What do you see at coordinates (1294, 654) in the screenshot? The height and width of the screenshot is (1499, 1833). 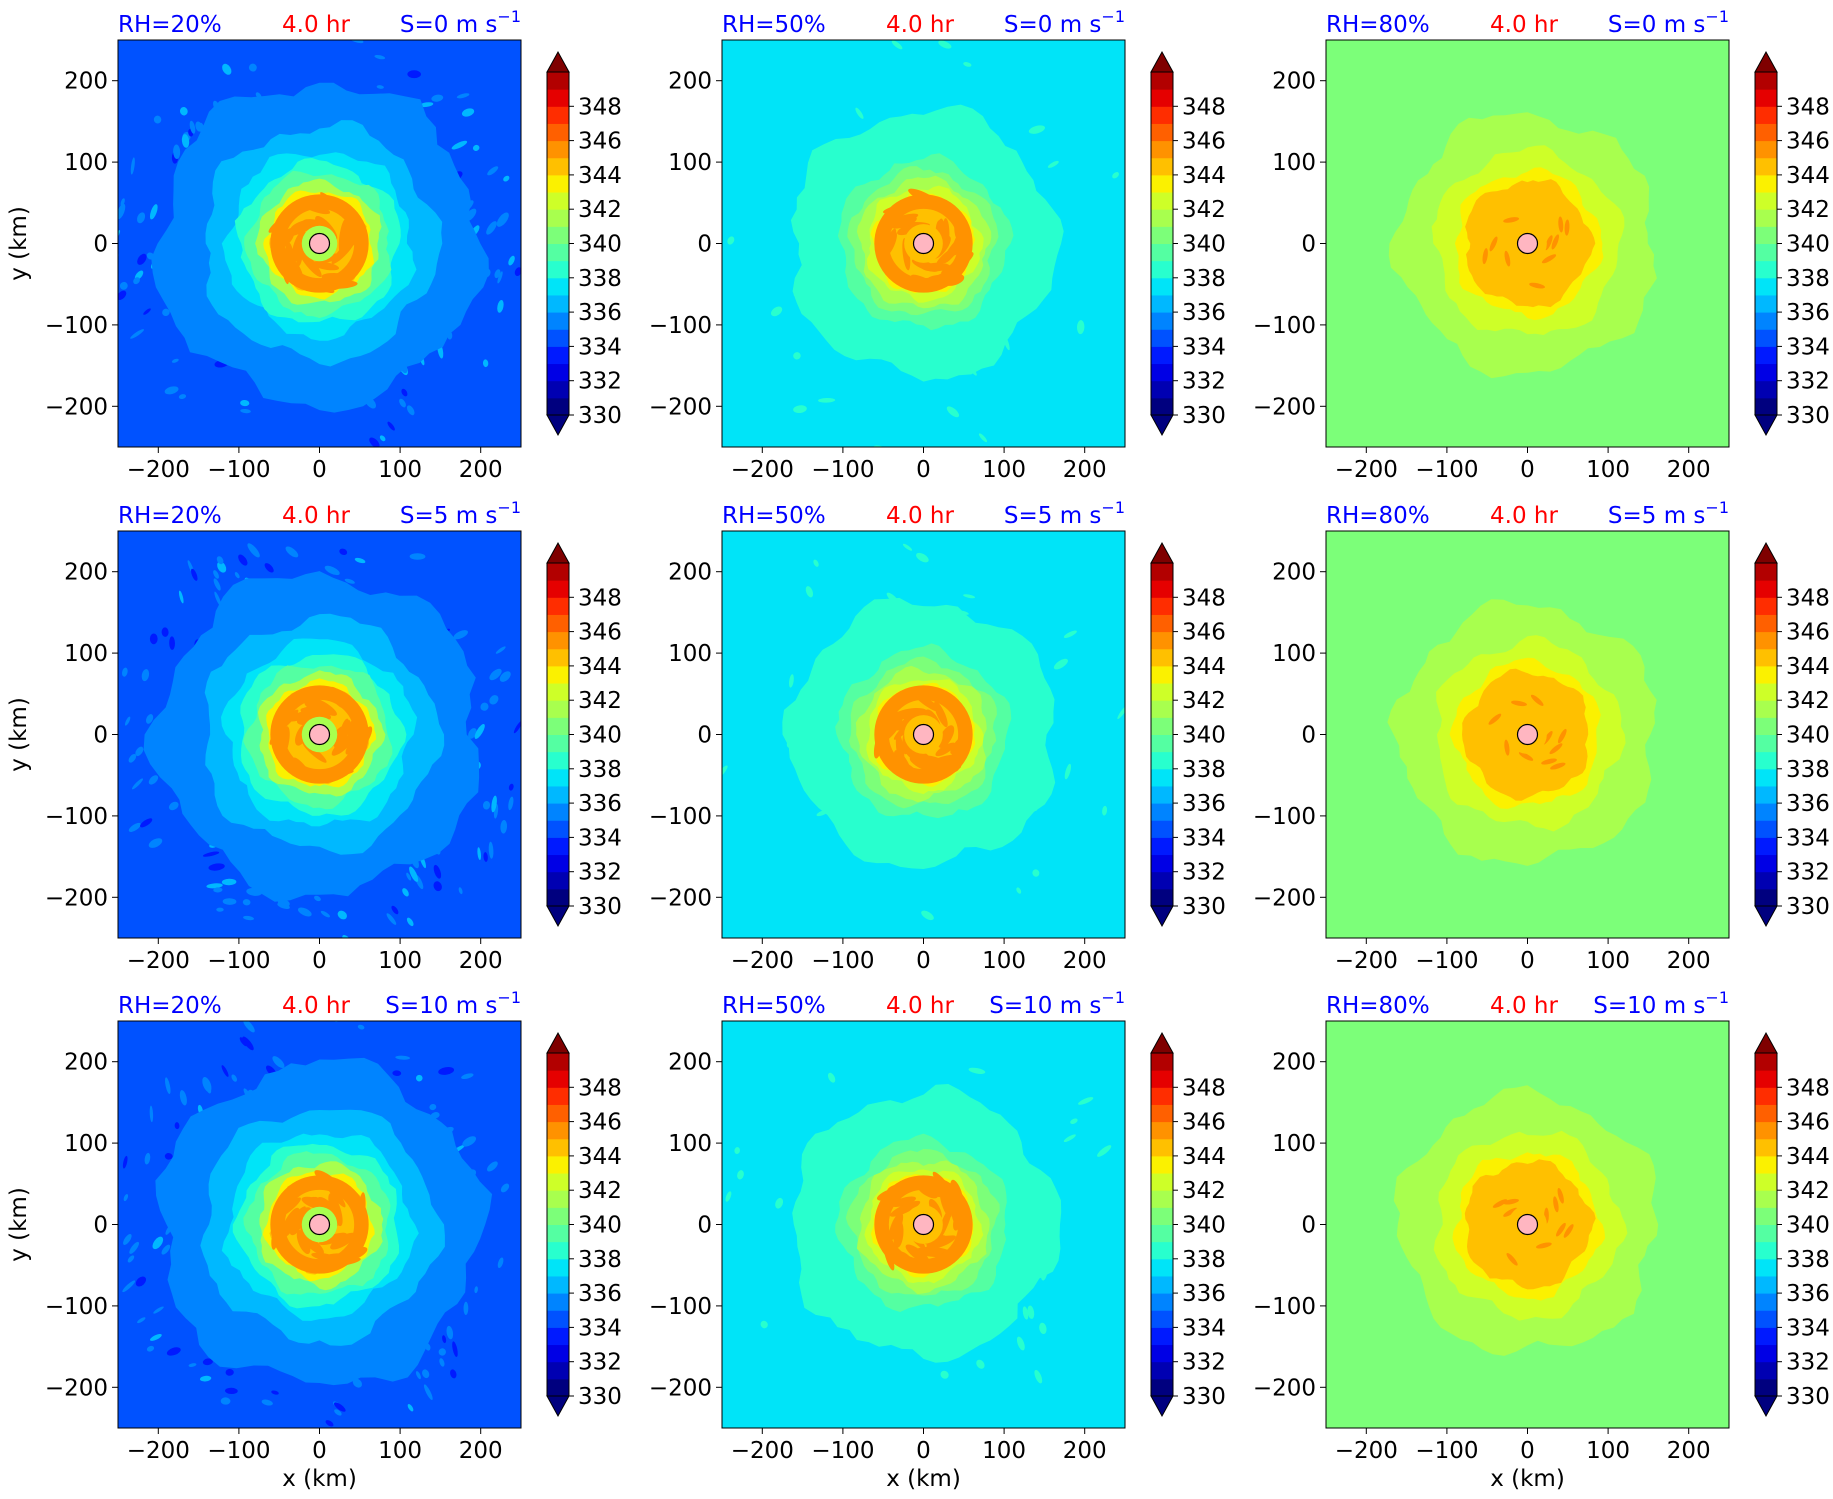 I see `y-tick-label: 100` at bounding box center [1294, 654].